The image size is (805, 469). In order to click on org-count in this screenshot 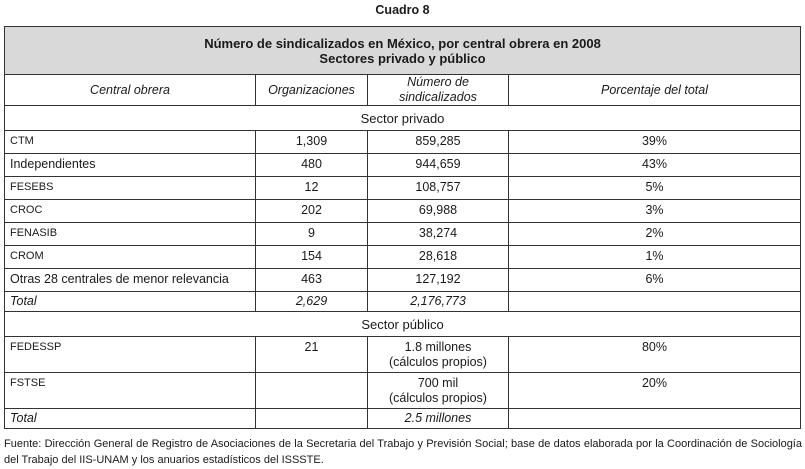, I will do `click(311, 390)`.